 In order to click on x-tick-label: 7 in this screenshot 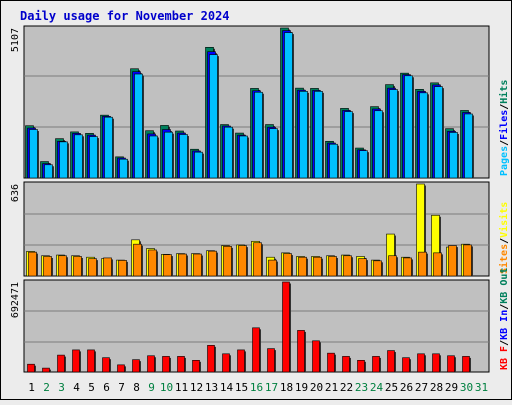, I will do `click(121, 387)`.